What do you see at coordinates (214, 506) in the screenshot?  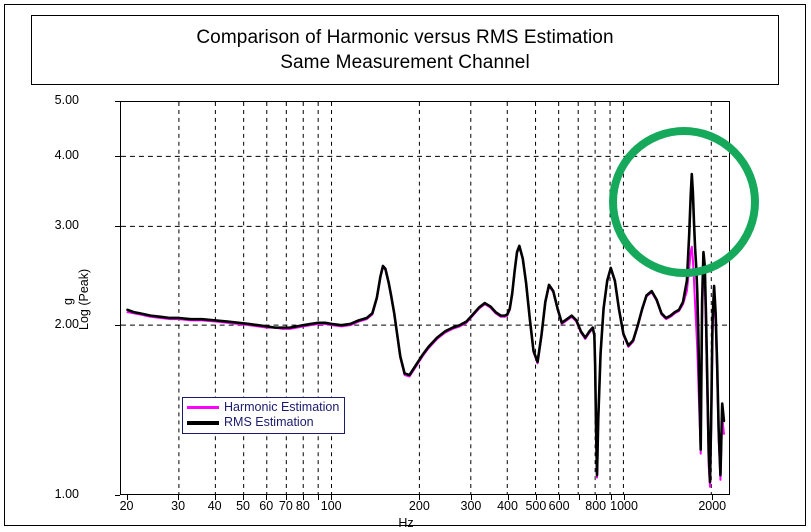 I see `x-tick-label: 40` at bounding box center [214, 506].